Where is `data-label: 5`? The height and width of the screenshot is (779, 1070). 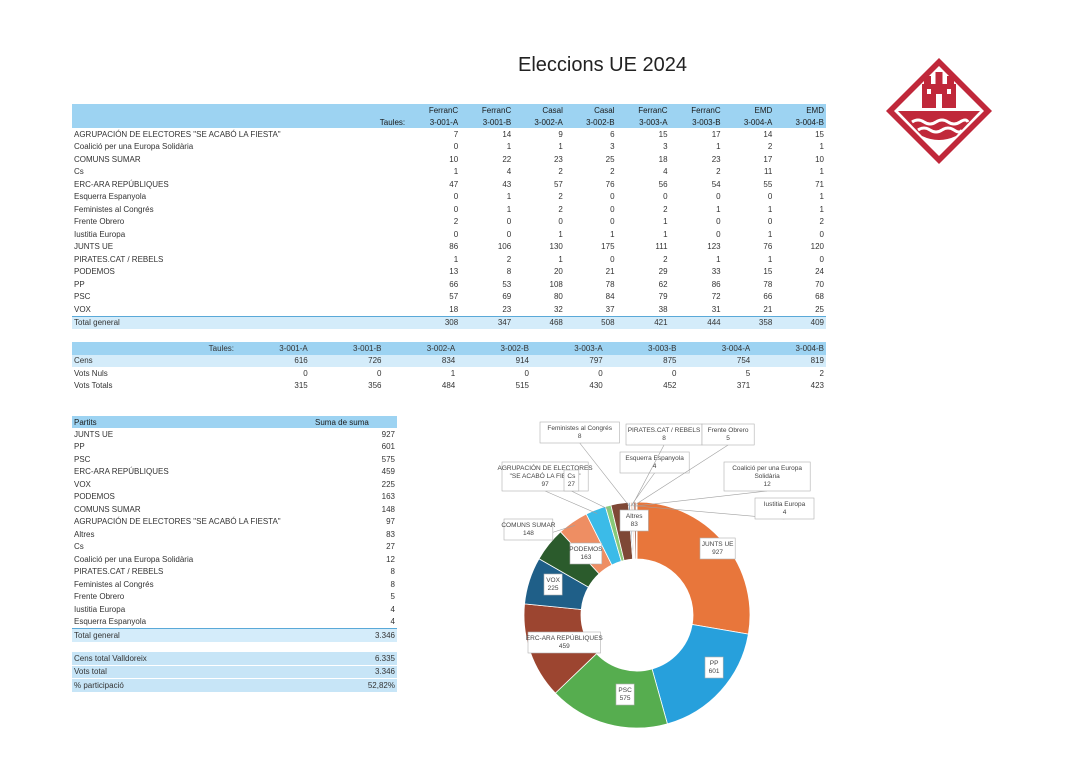 data-label: 5 is located at coordinates (728, 438).